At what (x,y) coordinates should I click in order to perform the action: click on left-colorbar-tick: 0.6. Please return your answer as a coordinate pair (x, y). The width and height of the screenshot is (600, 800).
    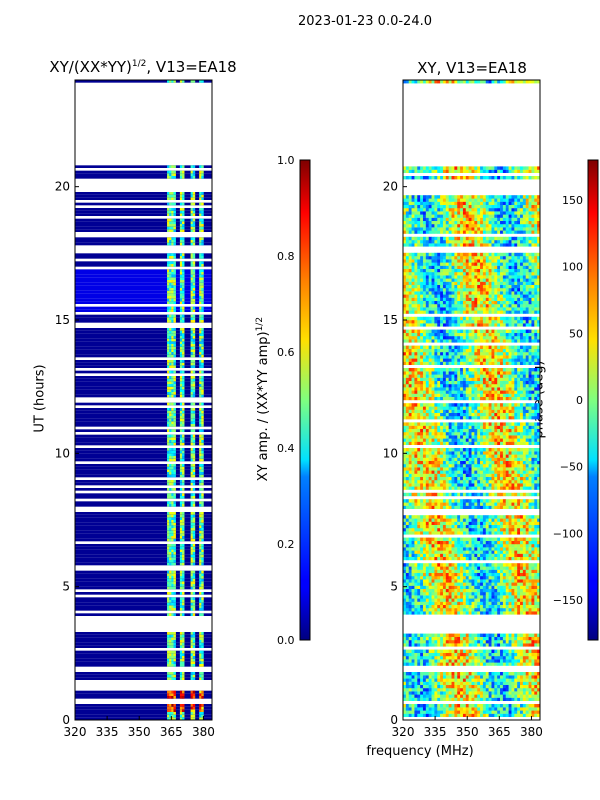
    Looking at the image, I should click on (286, 352).